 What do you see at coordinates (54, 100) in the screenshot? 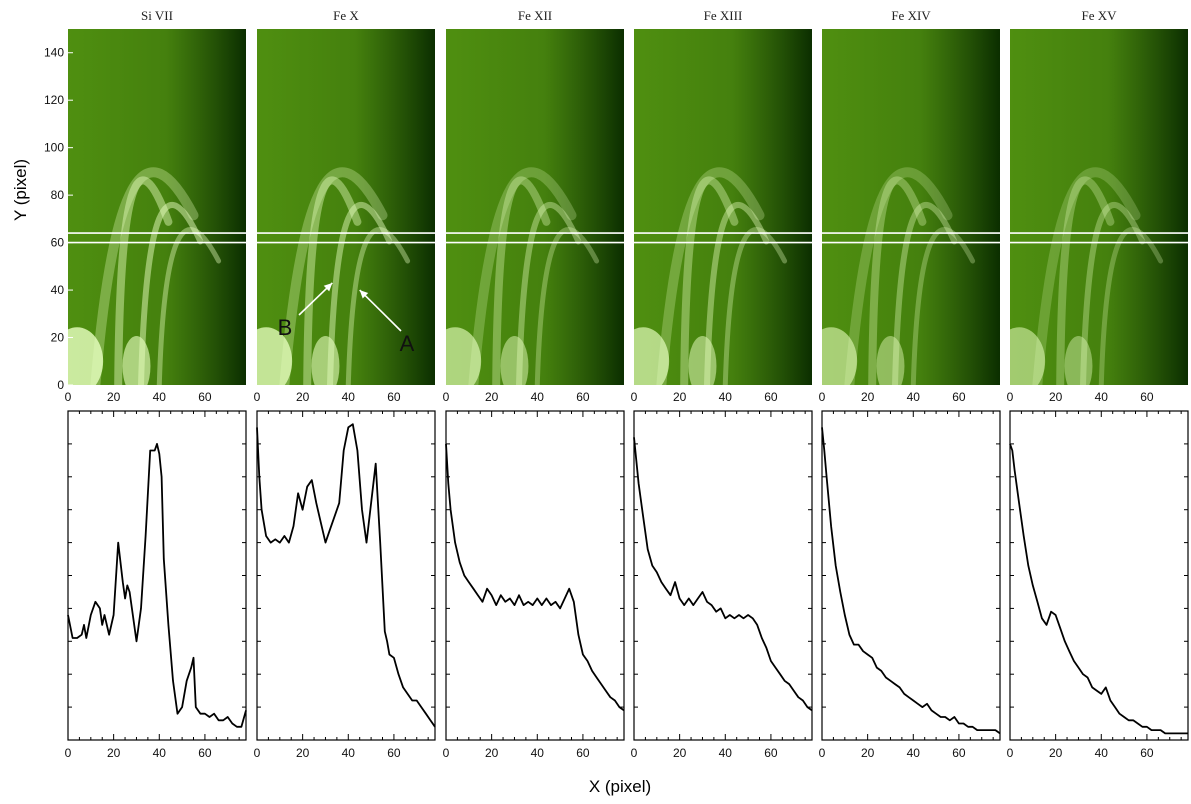
I see `y-tick-label: 120` at bounding box center [54, 100].